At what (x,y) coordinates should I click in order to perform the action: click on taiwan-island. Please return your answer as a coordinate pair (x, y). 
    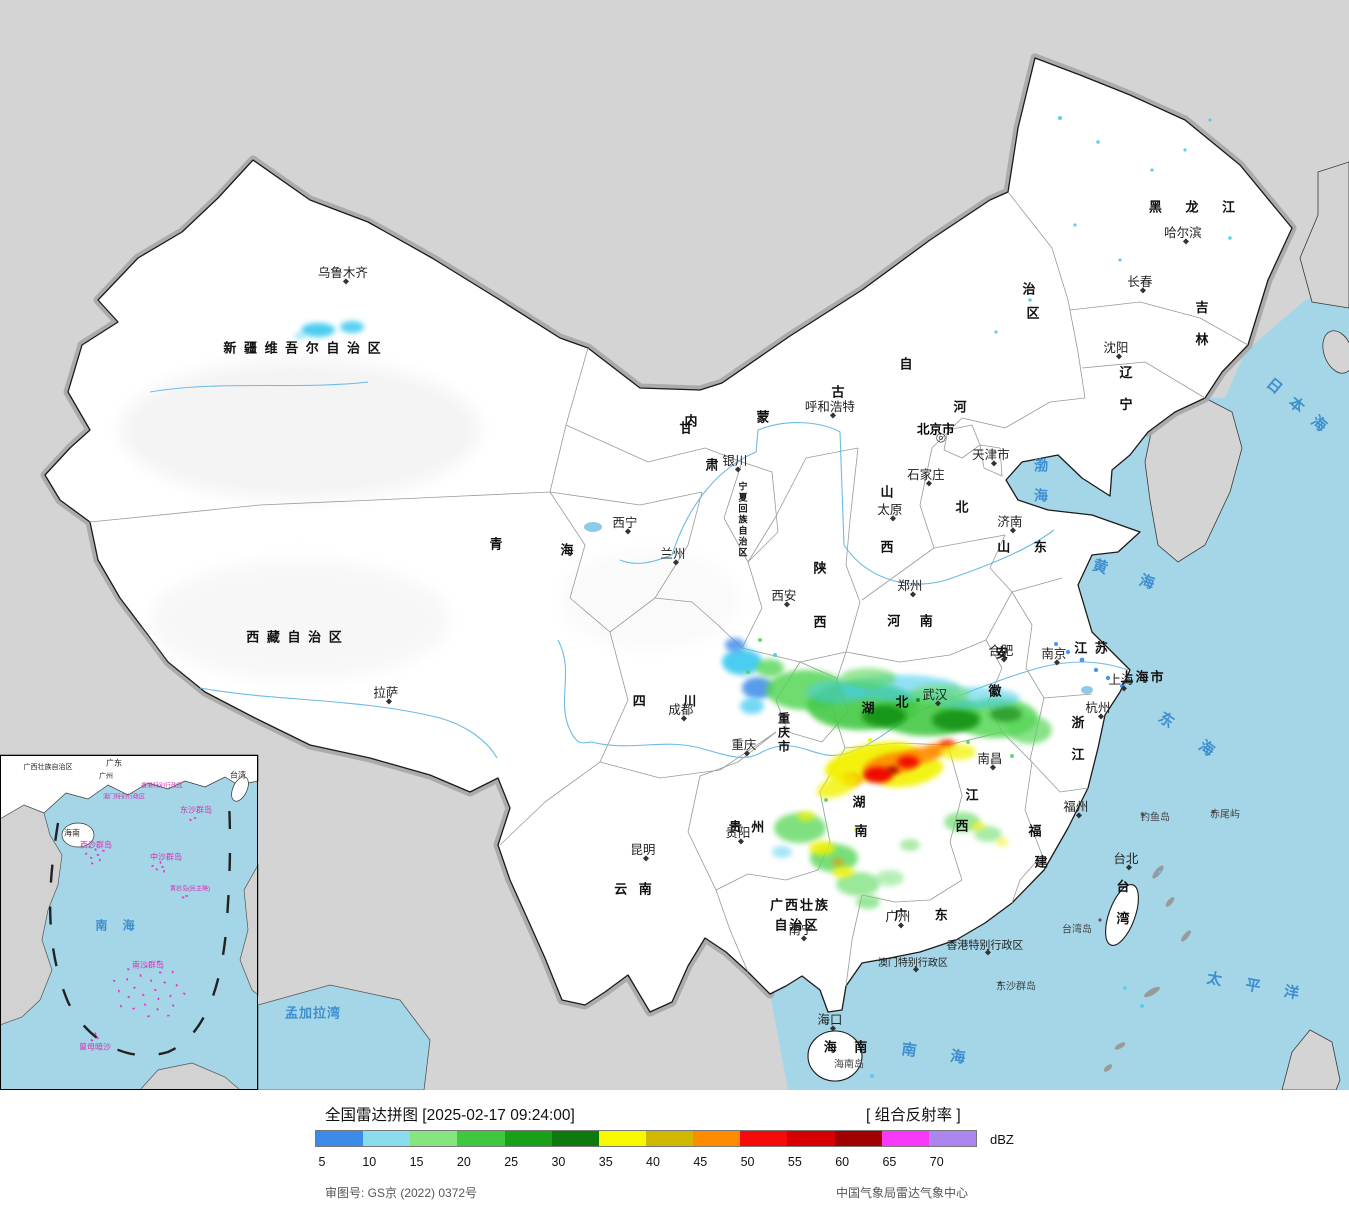
    Looking at the image, I should click on (1122, 915).